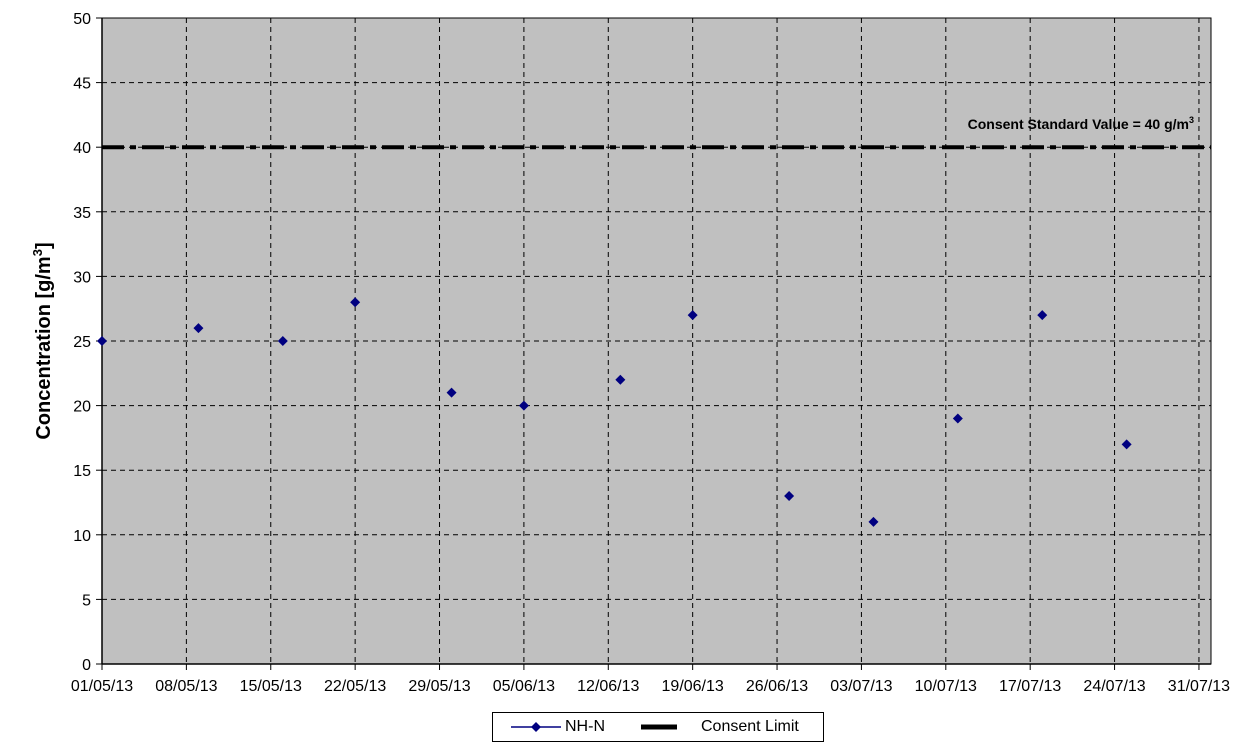 The height and width of the screenshot is (742, 1260). I want to click on x-tick-label: 10/07/13, so click(946, 686).